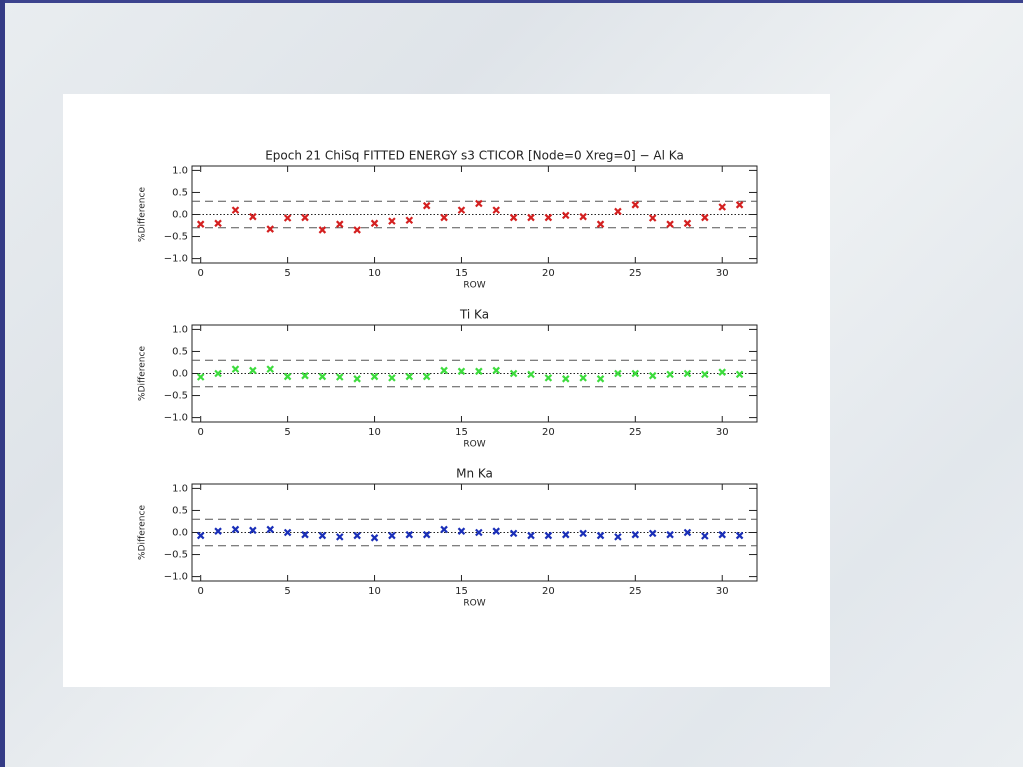 The height and width of the screenshot is (767, 1023). What do you see at coordinates (2, 383) in the screenshot?
I see `left-bar` at bounding box center [2, 383].